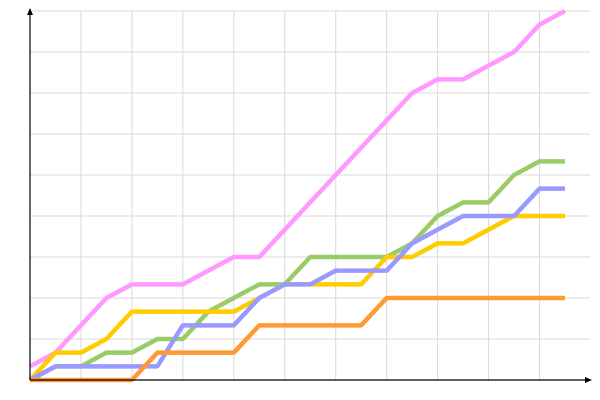 This screenshot has height=400, width=600. Describe the element at coordinates (588, 380) in the screenshot. I see `x-axis-arrow-icon` at that location.